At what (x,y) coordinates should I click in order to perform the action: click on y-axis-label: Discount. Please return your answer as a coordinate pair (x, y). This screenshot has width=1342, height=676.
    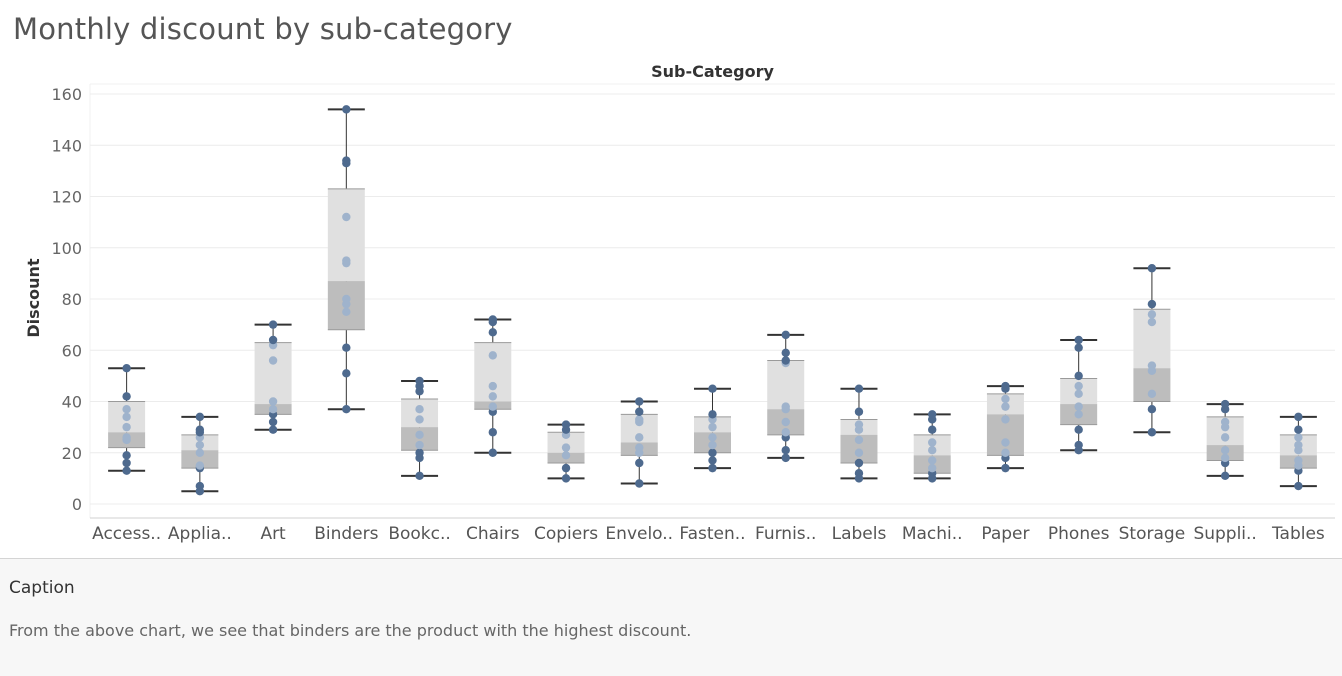
    Looking at the image, I should click on (33, 298).